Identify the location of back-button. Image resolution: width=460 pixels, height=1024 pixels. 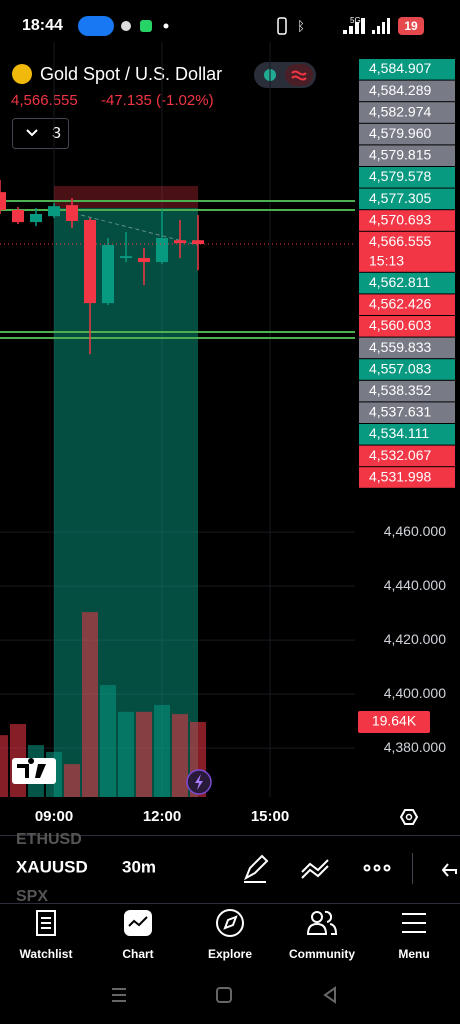
(329, 995).